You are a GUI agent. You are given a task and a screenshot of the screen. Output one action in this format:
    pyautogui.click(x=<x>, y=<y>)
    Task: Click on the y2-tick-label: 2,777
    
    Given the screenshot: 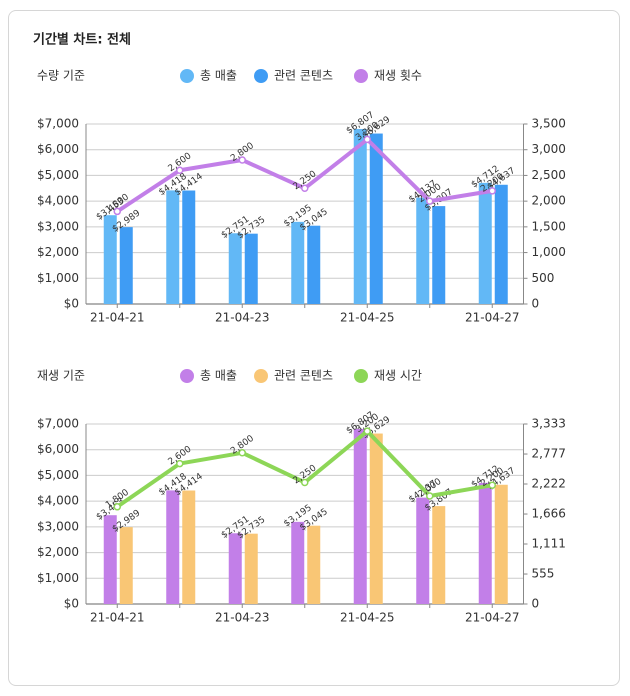 What is the action you would take?
    pyautogui.click(x=549, y=454)
    